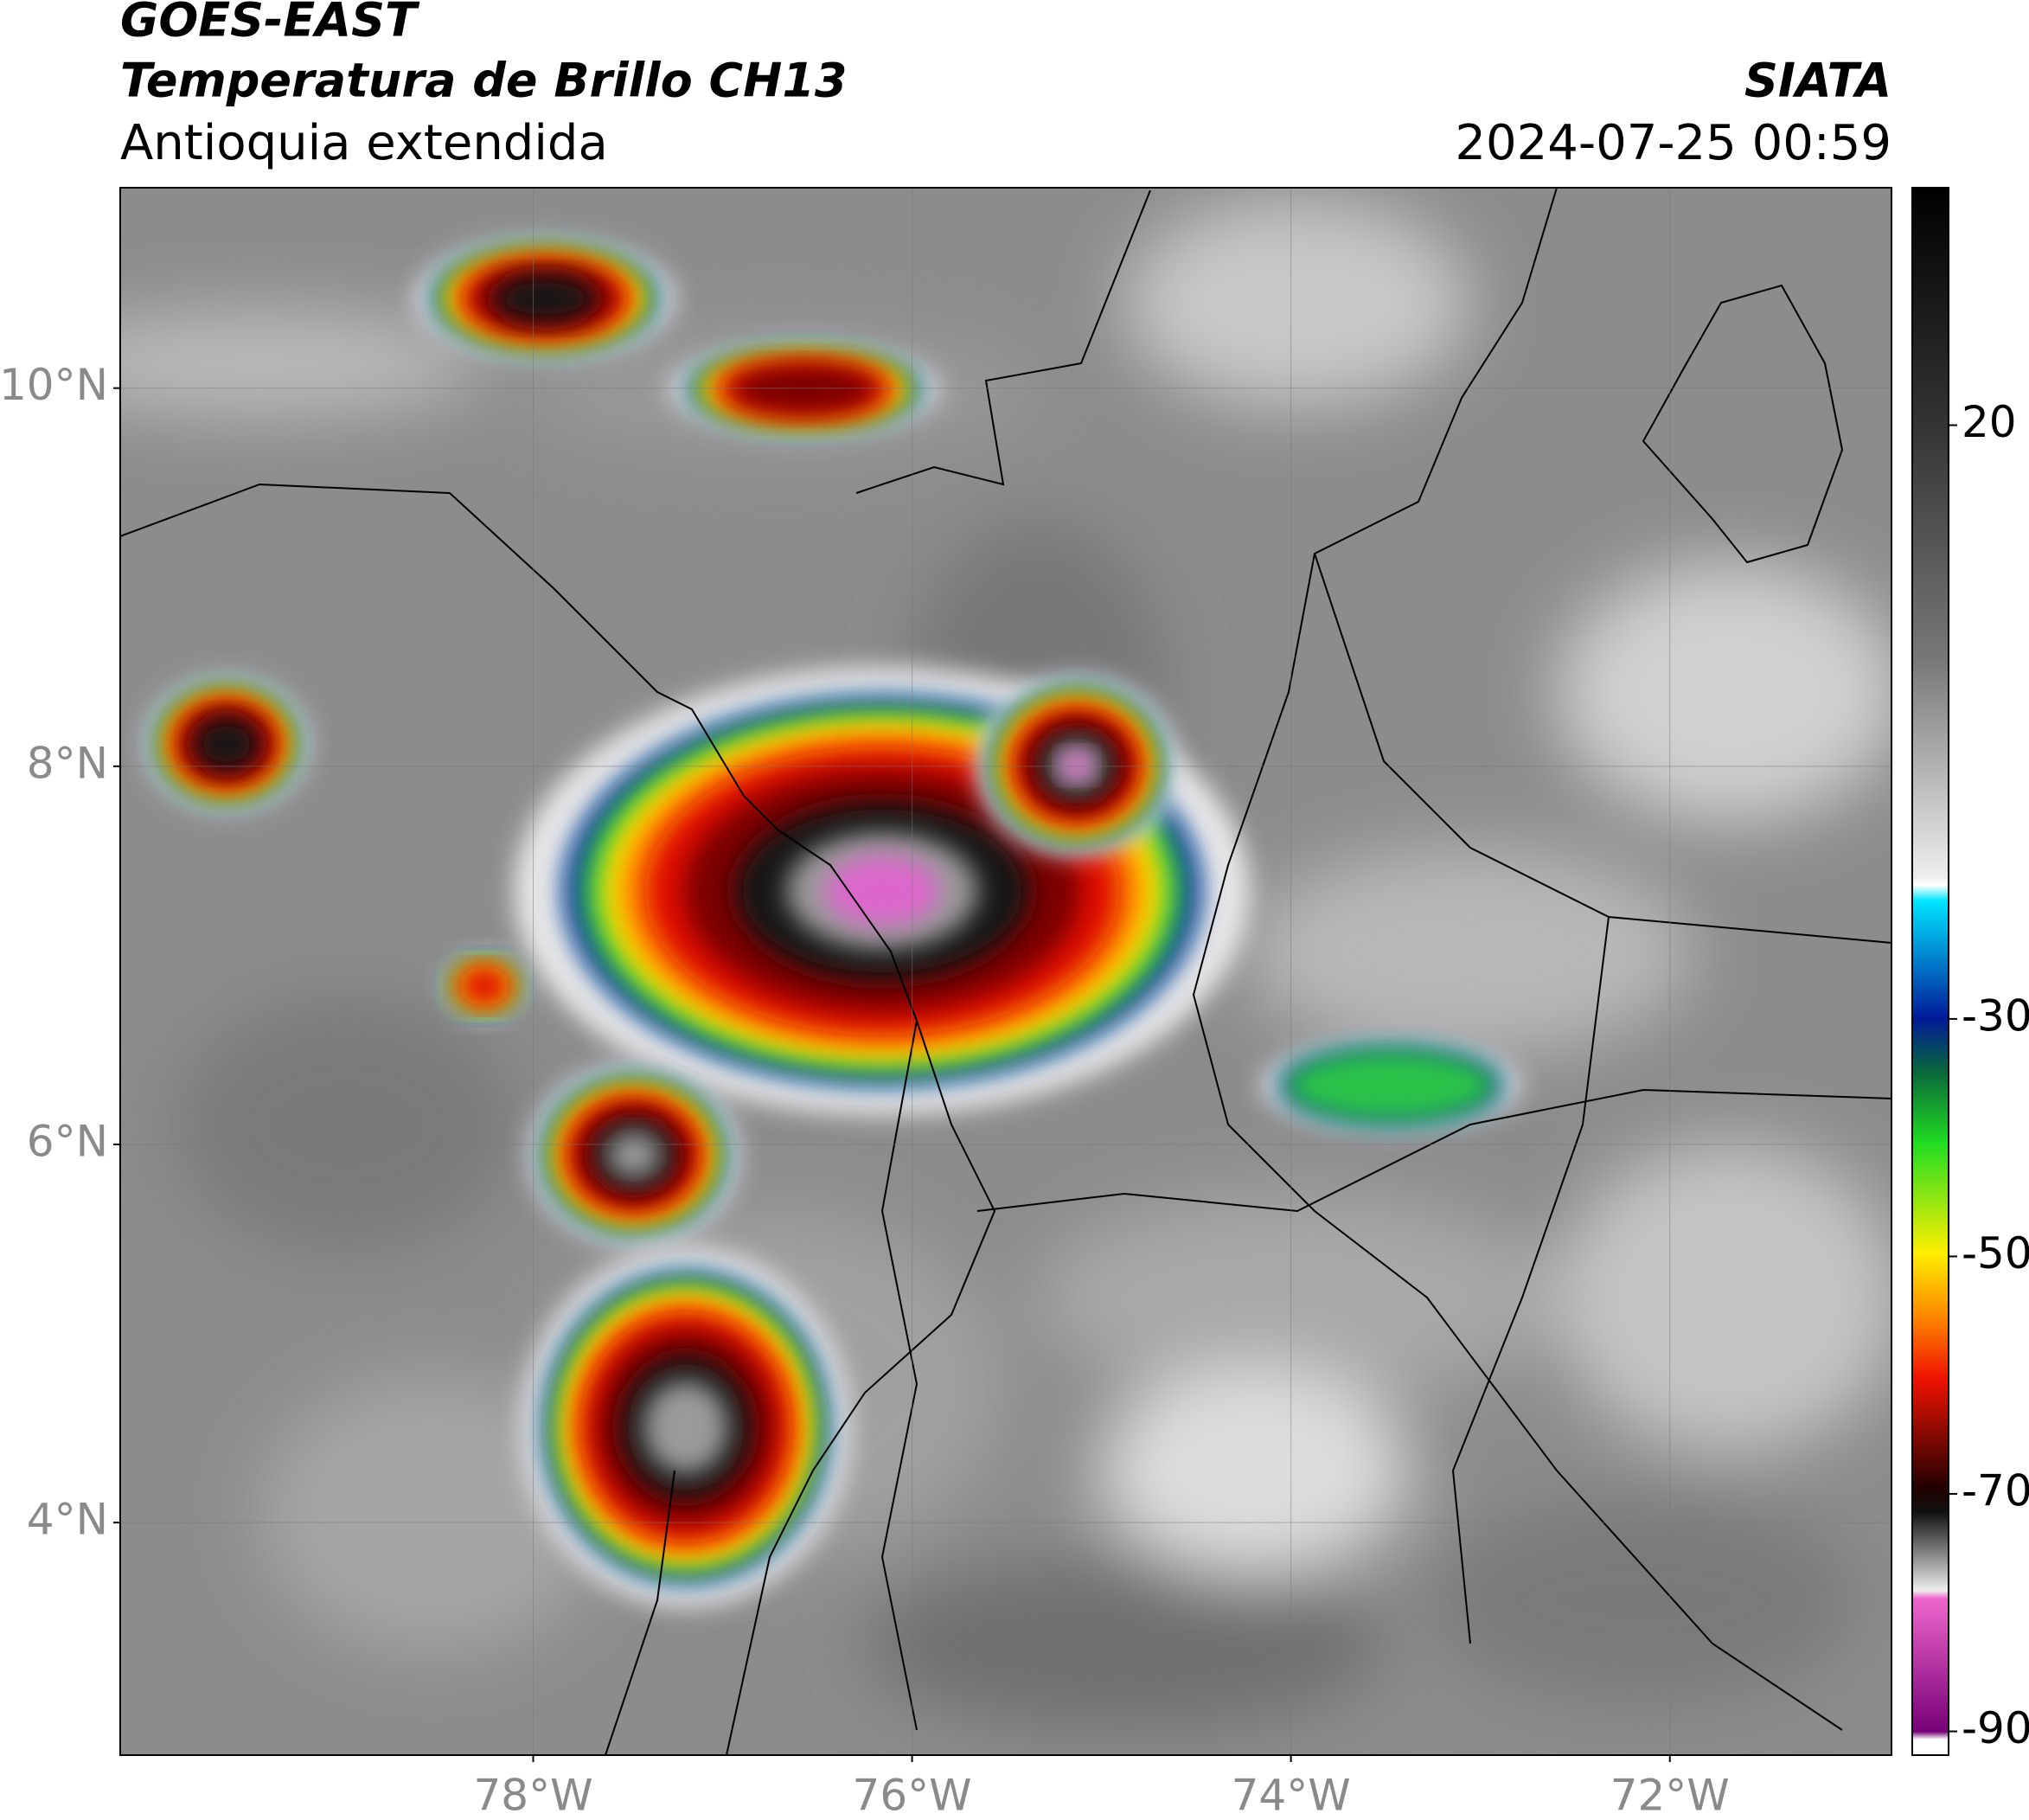  What do you see at coordinates (1930, 971) in the screenshot?
I see `colorbar` at bounding box center [1930, 971].